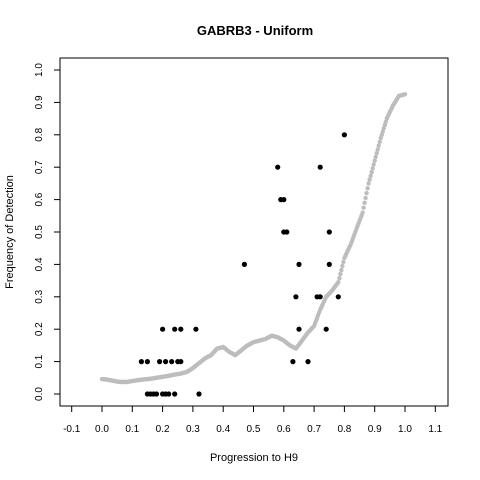 The width and height of the screenshot is (480, 480). What do you see at coordinates (163, 429) in the screenshot?
I see `x-tick-label: 0.2` at bounding box center [163, 429].